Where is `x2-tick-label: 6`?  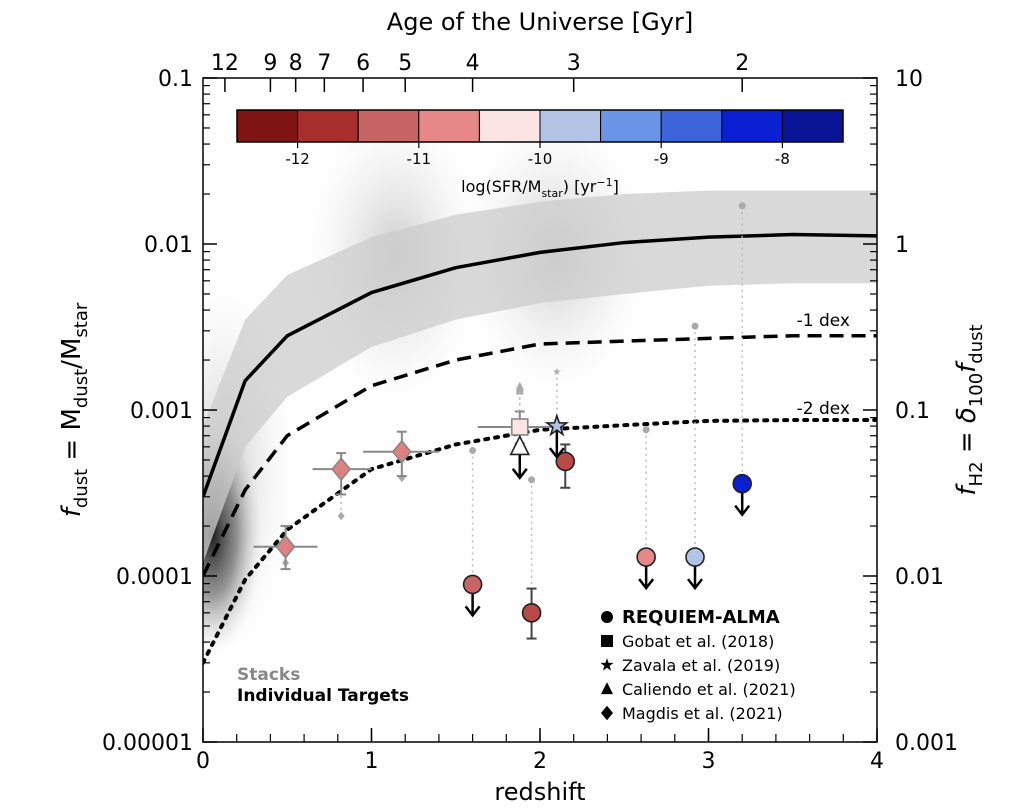
x2-tick-label: 6 is located at coordinates (363, 63).